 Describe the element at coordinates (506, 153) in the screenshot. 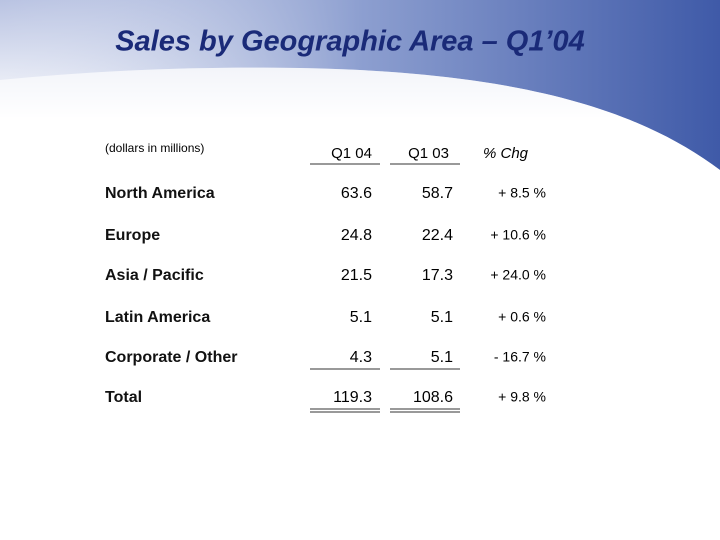

I see `column-header: % Chg` at that location.